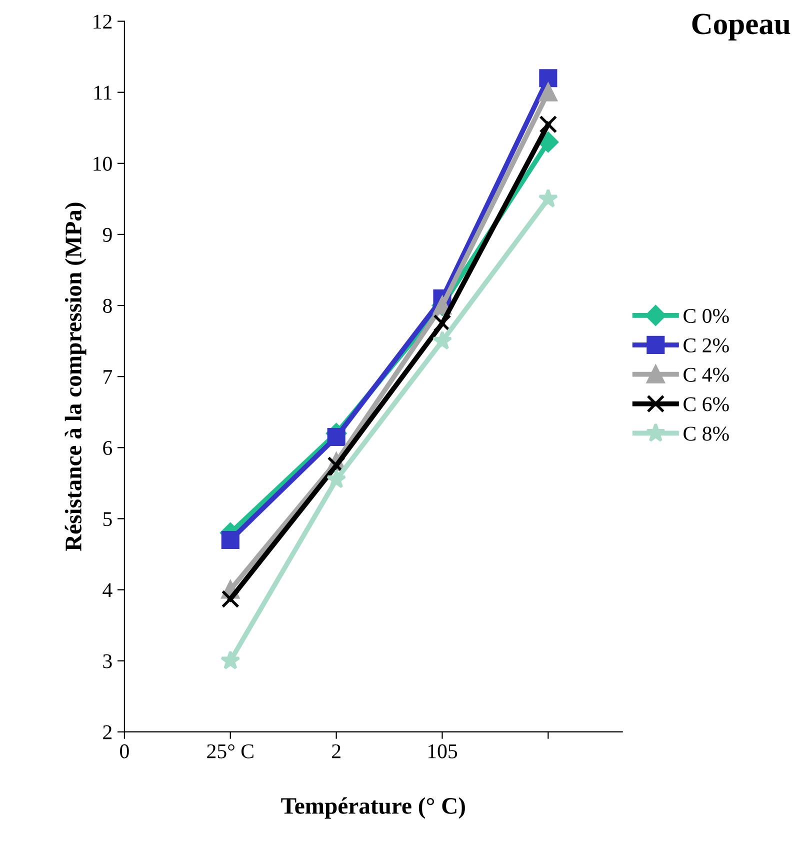 The image size is (803, 851). Describe the element at coordinates (107, 235) in the screenshot. I see `y-tick-label: 9` at that location.